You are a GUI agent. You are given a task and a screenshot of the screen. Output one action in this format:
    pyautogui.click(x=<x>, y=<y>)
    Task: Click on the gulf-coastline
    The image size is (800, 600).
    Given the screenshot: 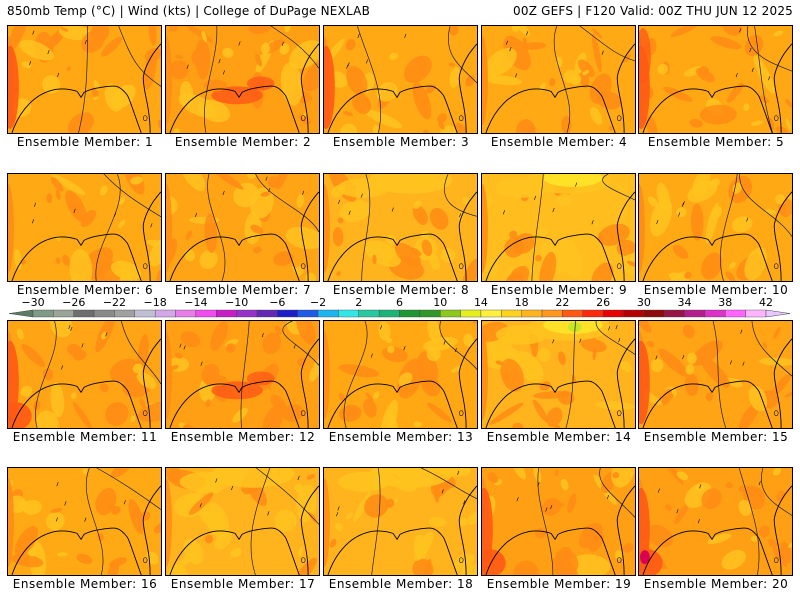 What is the action you would take?
    pyautogui.click(x=234, y=257)
    